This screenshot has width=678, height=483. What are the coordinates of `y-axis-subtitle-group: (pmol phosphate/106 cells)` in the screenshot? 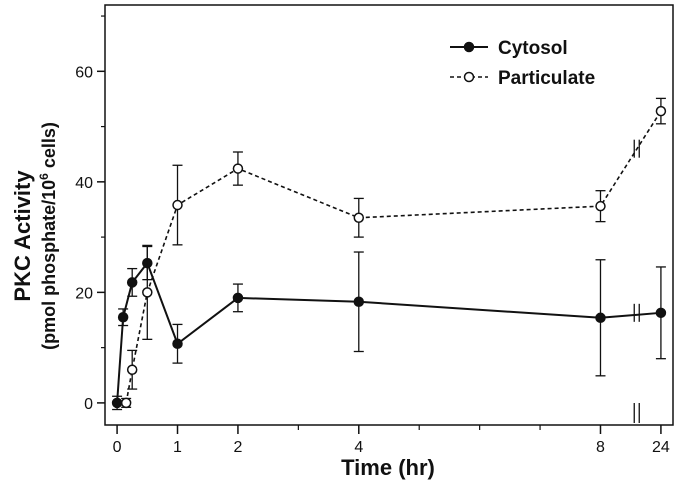 It's located at (48, 236).